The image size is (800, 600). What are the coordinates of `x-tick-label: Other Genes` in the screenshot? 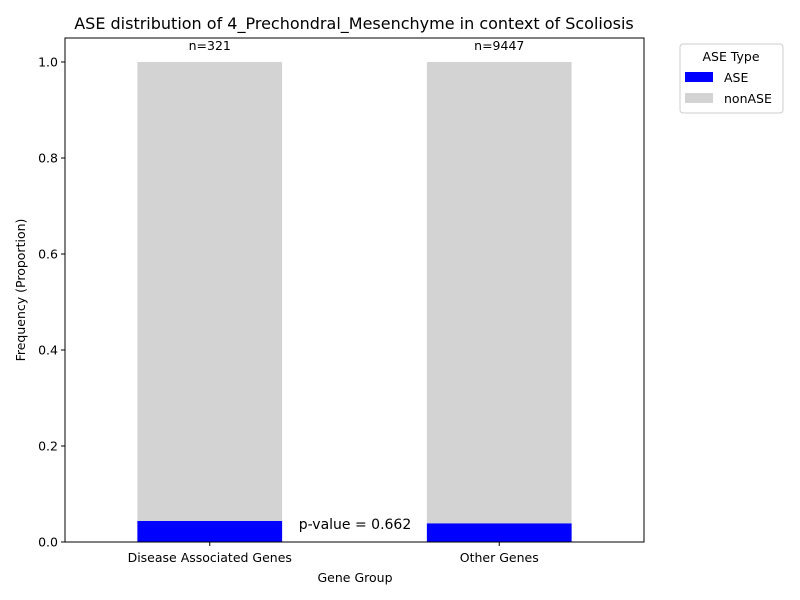 It's located at (499, 557).